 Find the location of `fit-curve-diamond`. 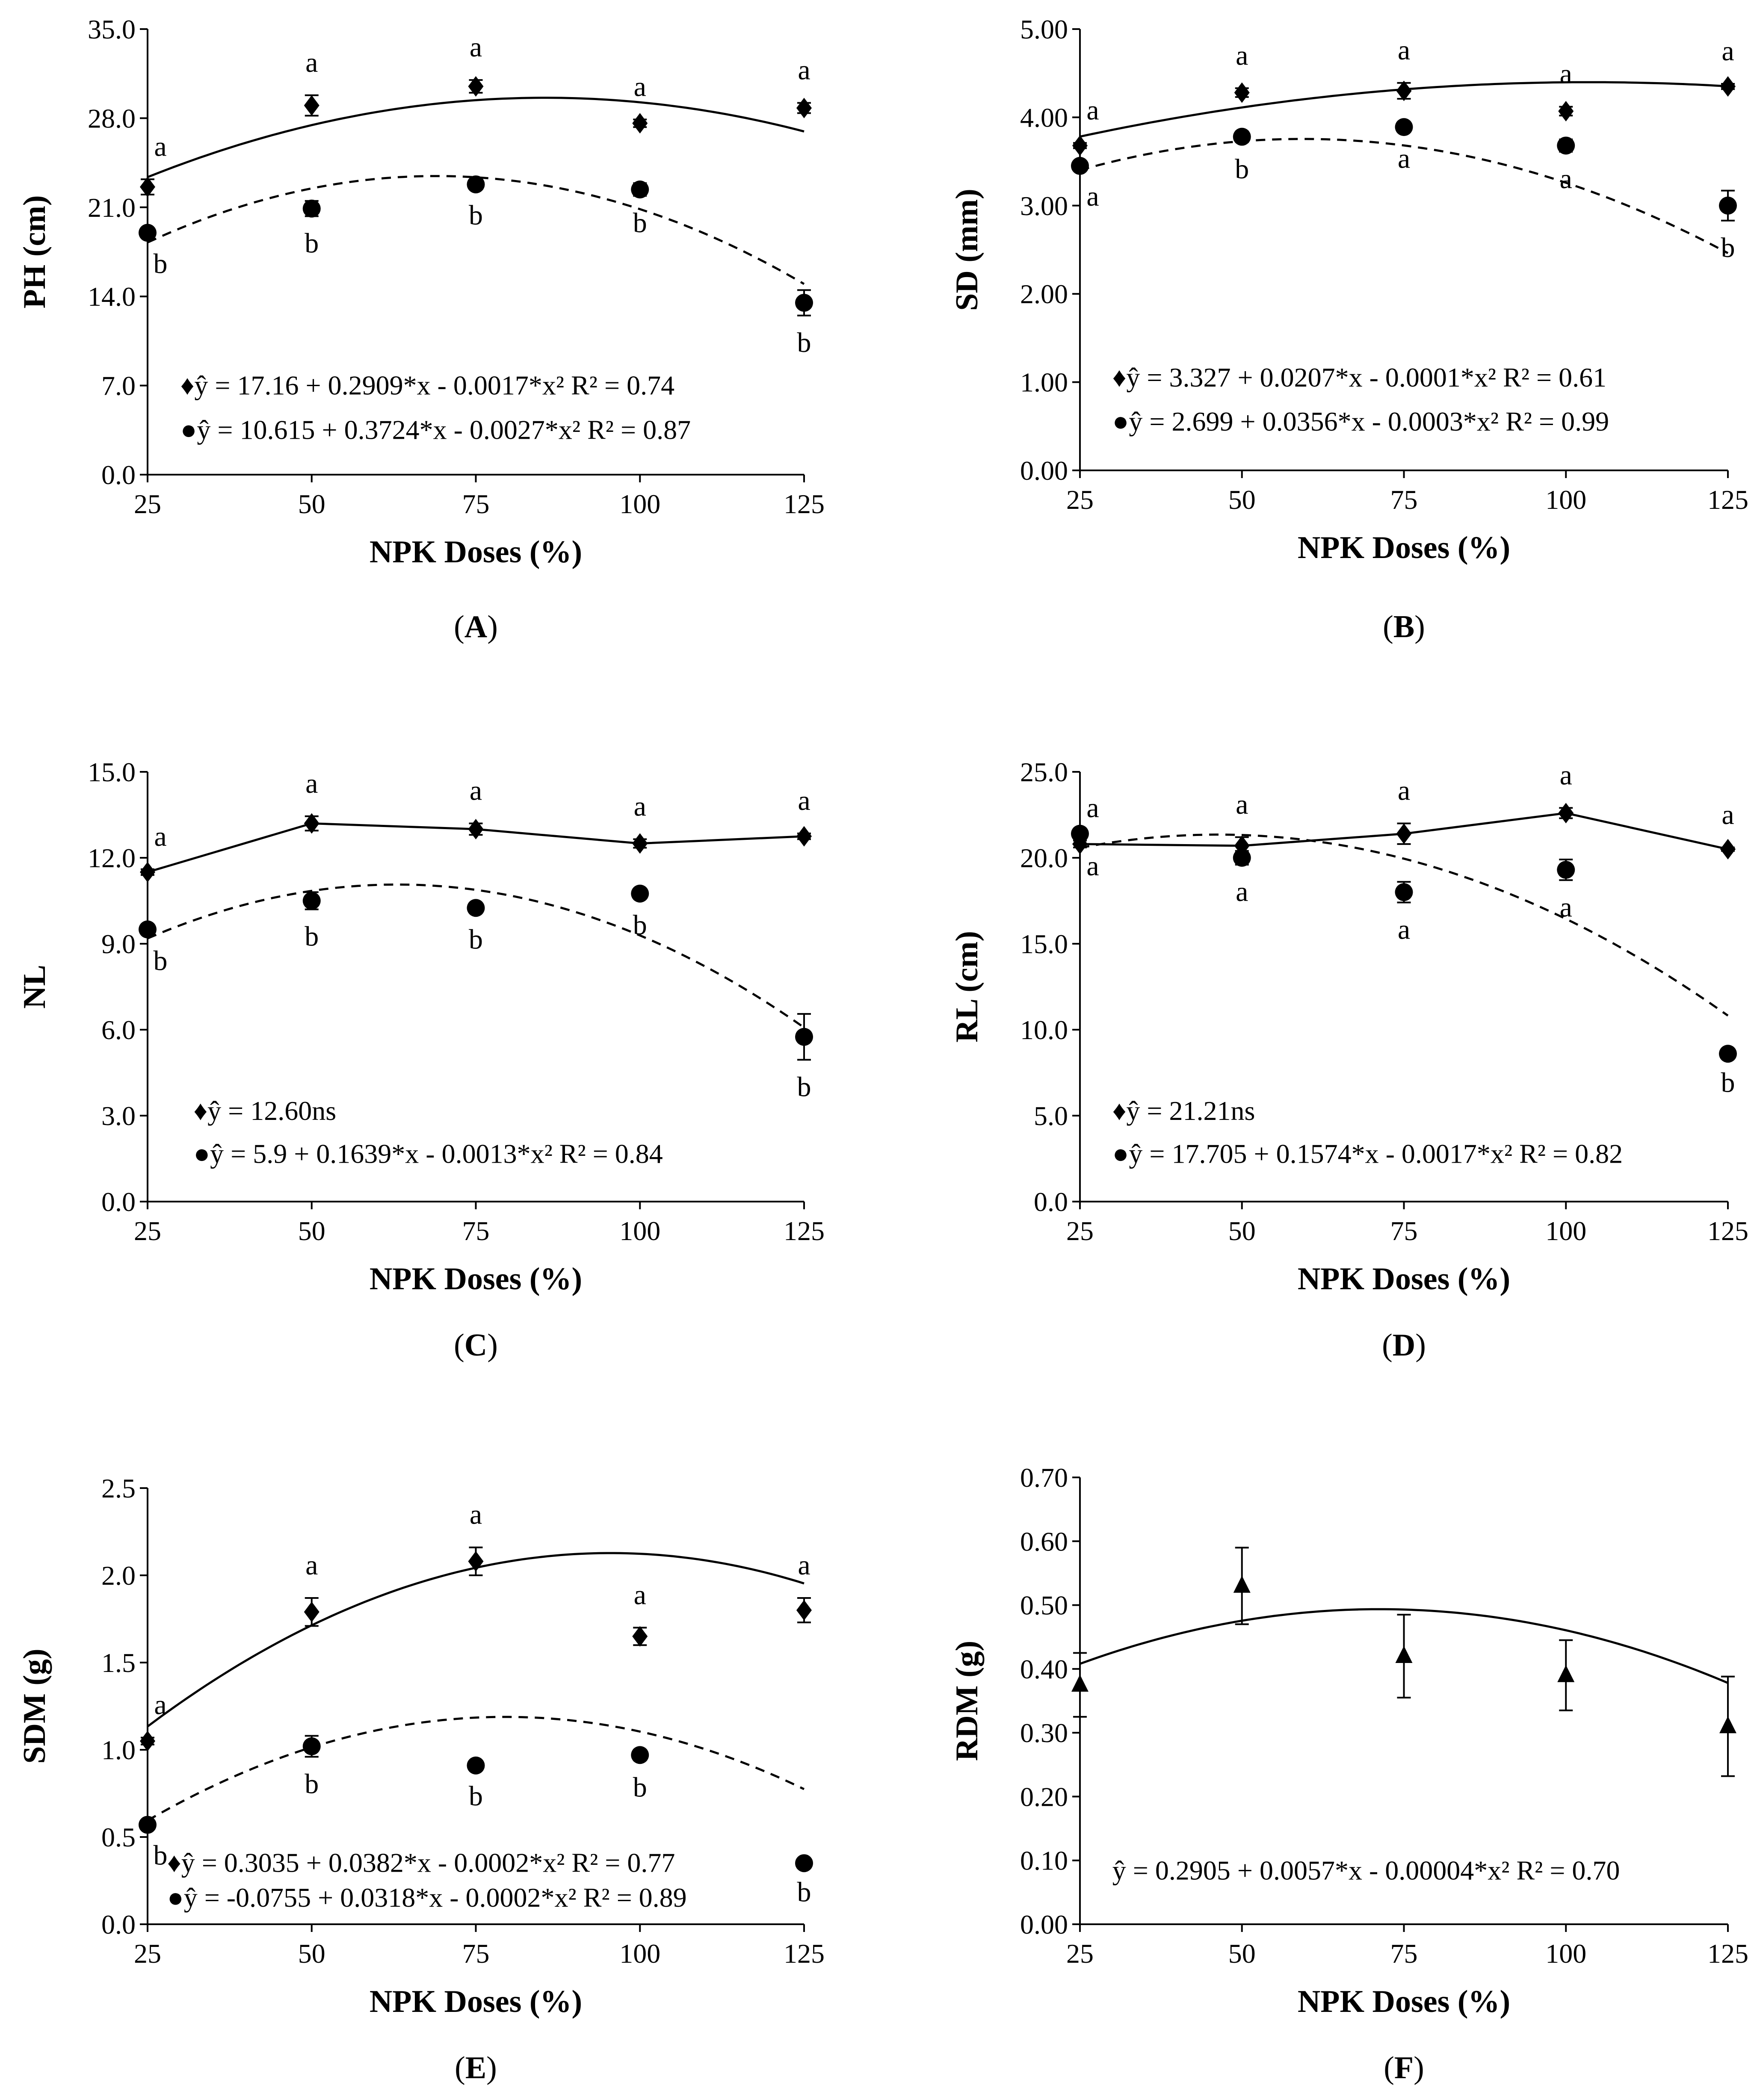

fit-curve-diamond is located at coordinates (476, 1640).